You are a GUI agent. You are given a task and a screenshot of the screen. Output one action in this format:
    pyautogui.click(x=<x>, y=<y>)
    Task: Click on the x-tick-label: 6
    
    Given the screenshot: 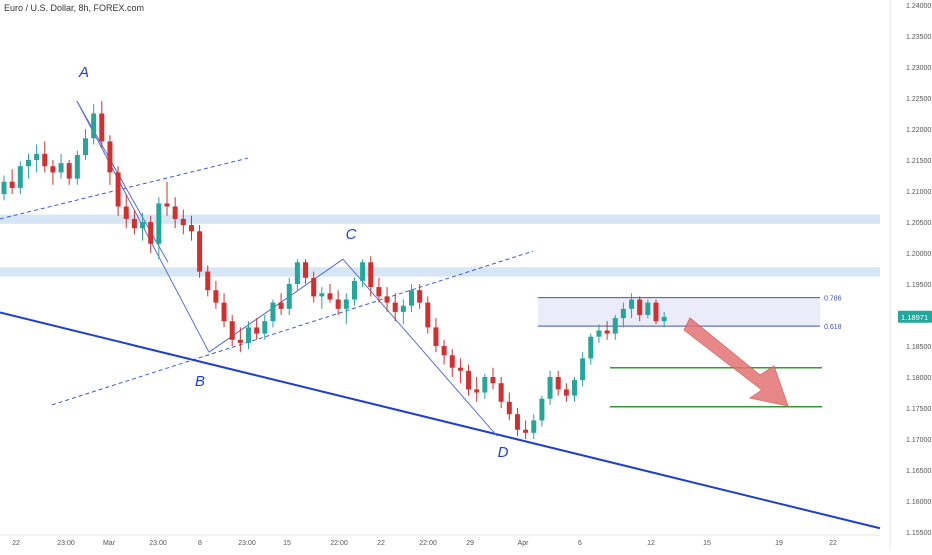 What is the action you would take?
    pyautogui.click(x=580, y=543)
    